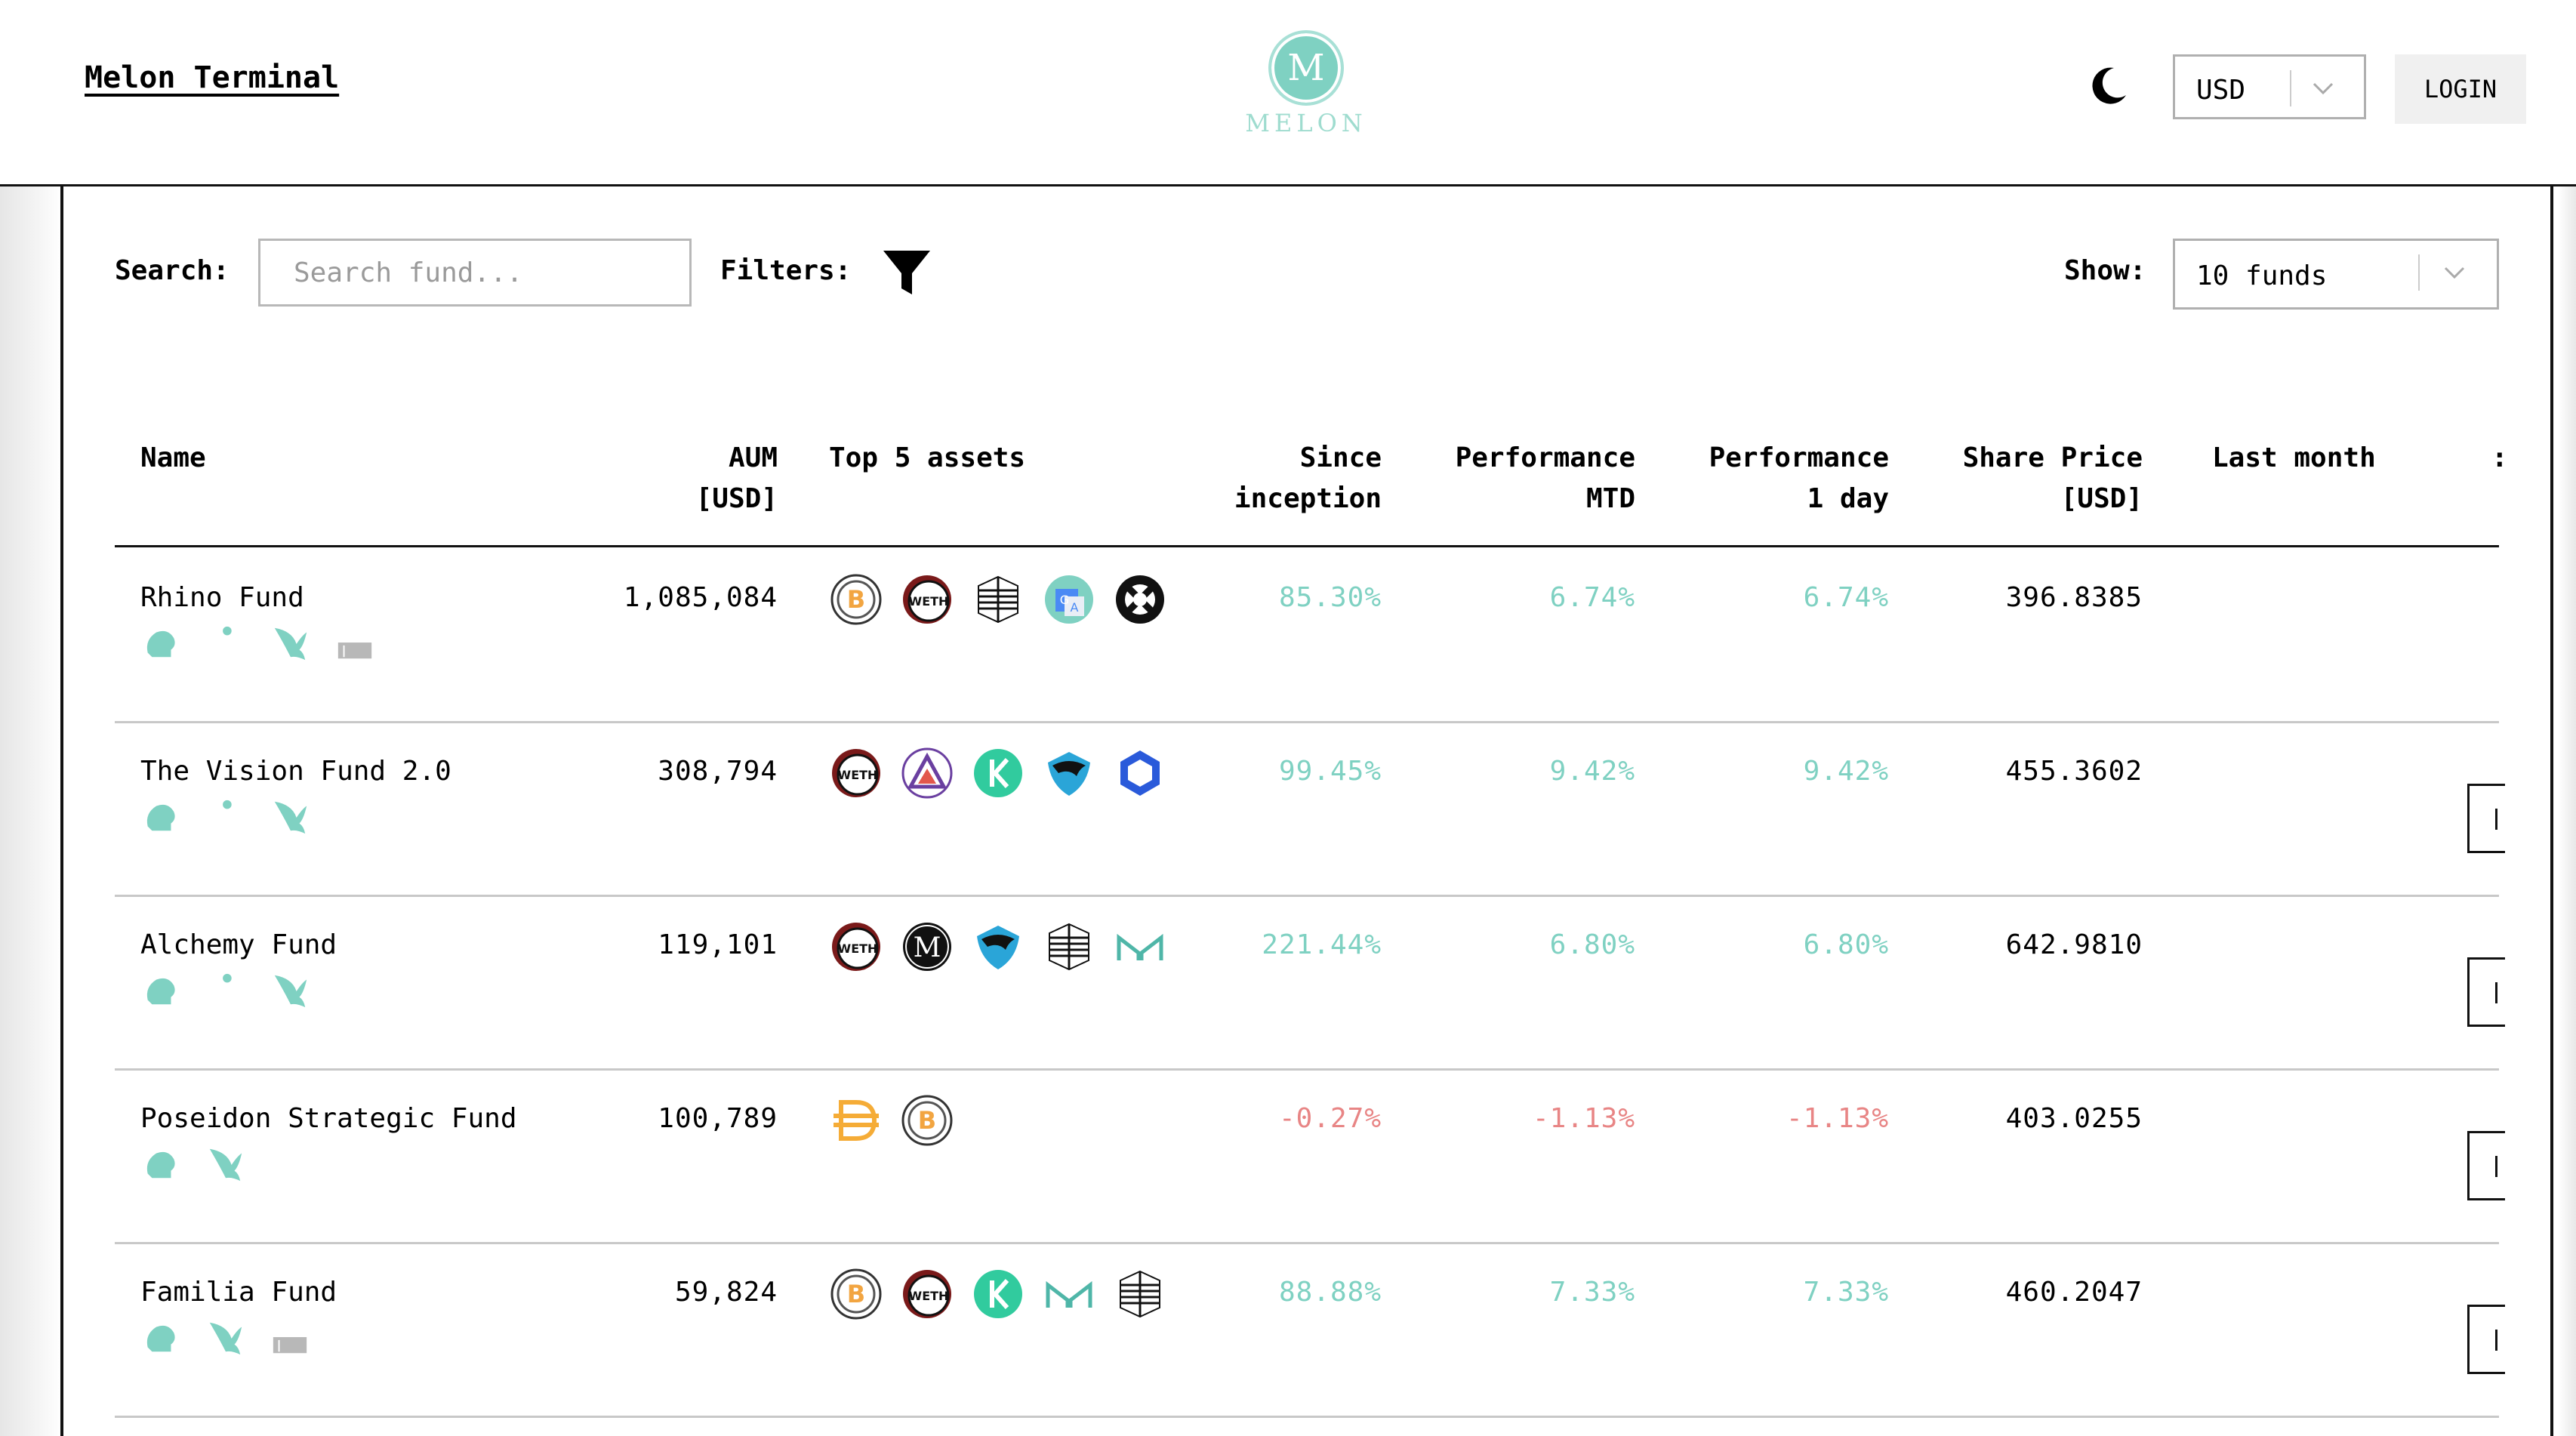 The height and width of the screenshot is (1436, 2576). I want to click on currency-value: USD, so click(2221, 90).